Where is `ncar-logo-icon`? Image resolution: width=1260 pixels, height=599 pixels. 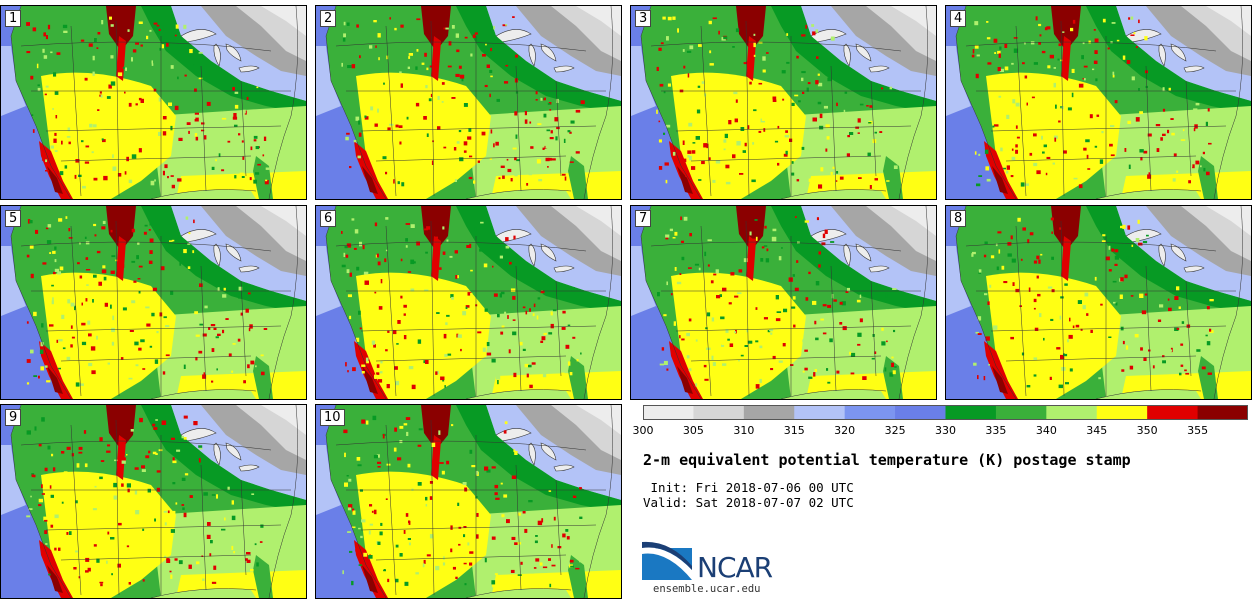
ncar-logo-icon is located at coordinates (667, 560).